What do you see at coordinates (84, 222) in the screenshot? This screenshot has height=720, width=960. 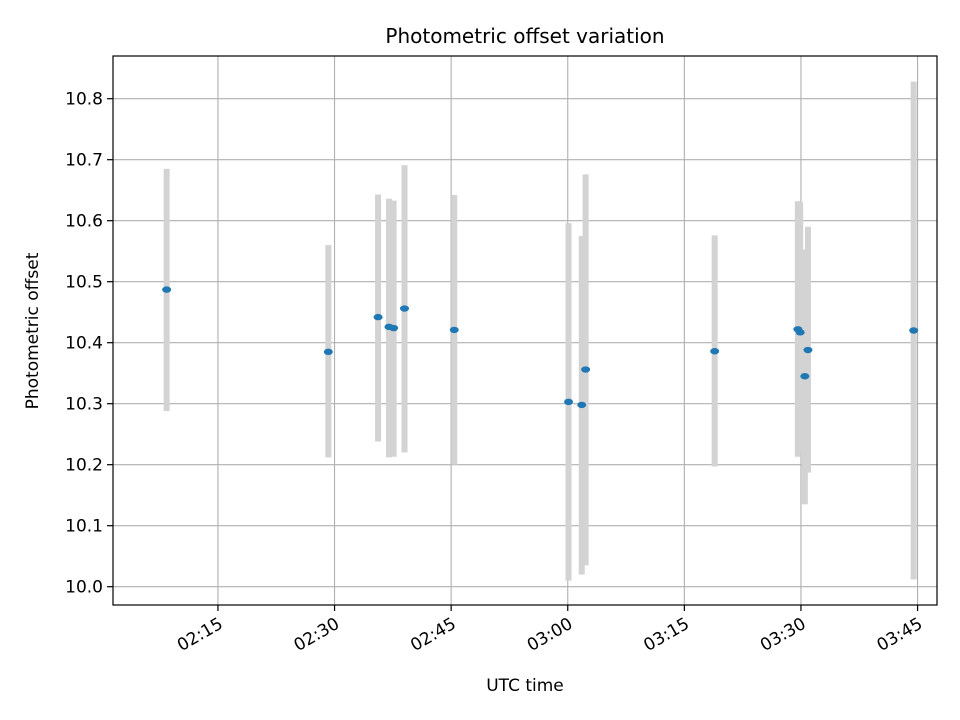 I see `y-tick-label: 10.6` at bounding box center [84, 222].